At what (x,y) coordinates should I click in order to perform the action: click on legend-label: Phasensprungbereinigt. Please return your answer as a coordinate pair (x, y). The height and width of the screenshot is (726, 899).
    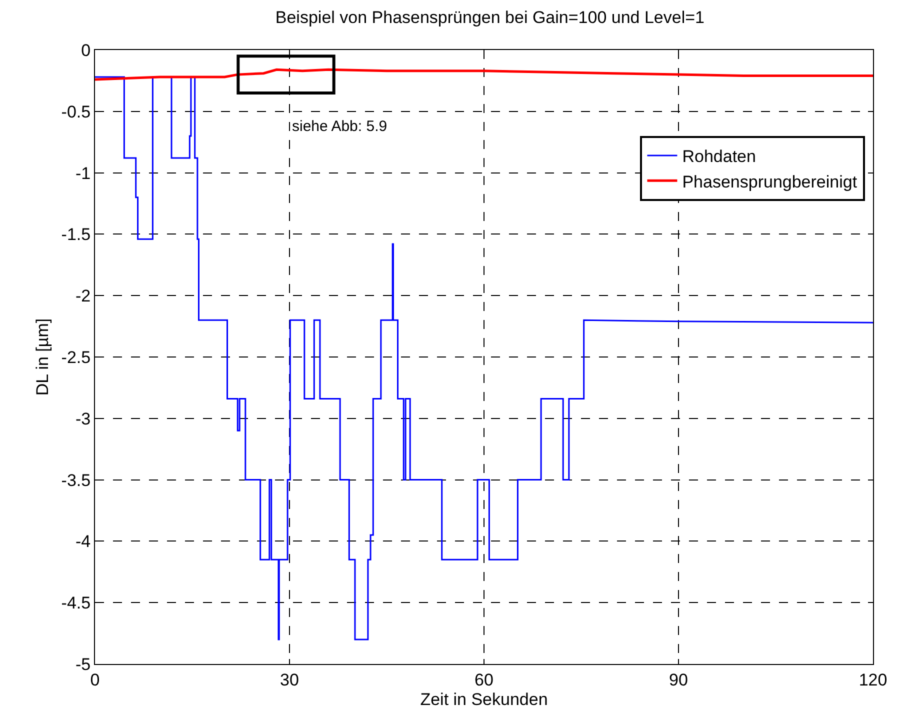
    Looking at the image, I should click on (770, 182).